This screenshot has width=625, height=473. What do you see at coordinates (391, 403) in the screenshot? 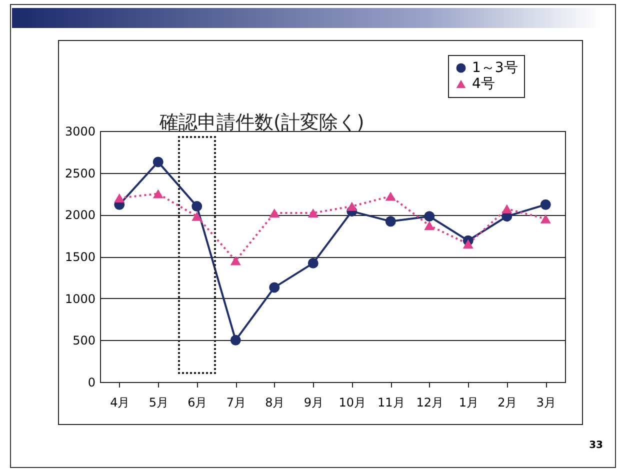
I see `x-tick-label: 11月` at bounding box center [391, 403].